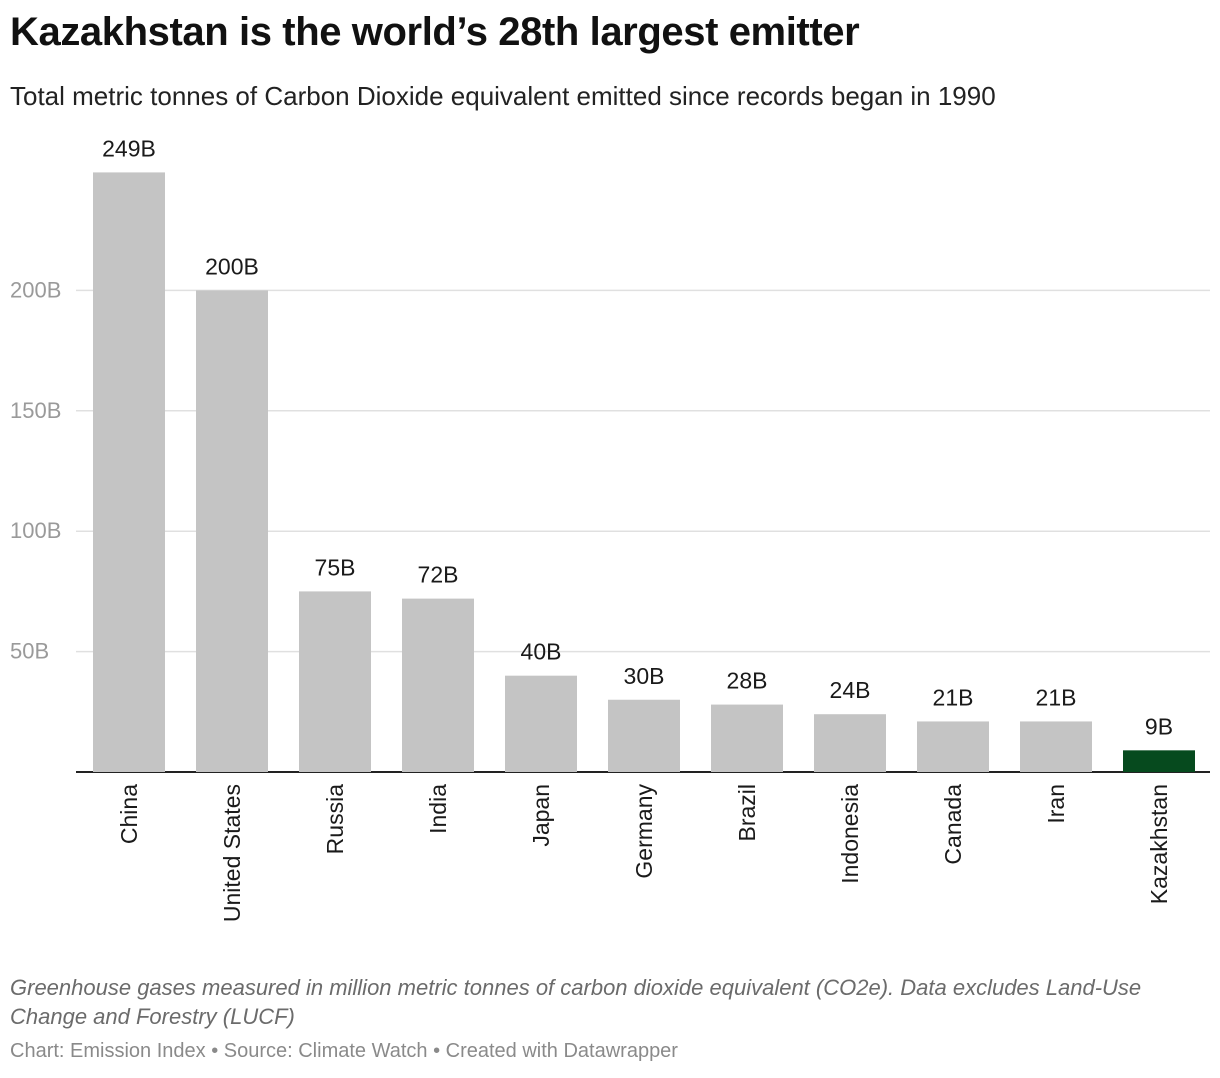 The height and width of the screenshot is (1078, 1220). What do you see at coordinates (335, 819) in the screenshot?
I see `x-tick-label: Russia` at bounding box center [335, 819].